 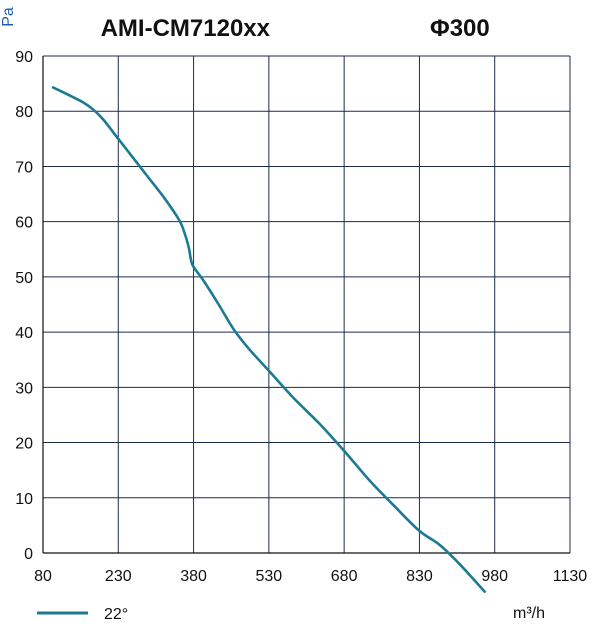 What do you see at coordinates (24, 112) in the screenshot?
I see `y-tick-label-80: 80` at bounding box center [24, 112].